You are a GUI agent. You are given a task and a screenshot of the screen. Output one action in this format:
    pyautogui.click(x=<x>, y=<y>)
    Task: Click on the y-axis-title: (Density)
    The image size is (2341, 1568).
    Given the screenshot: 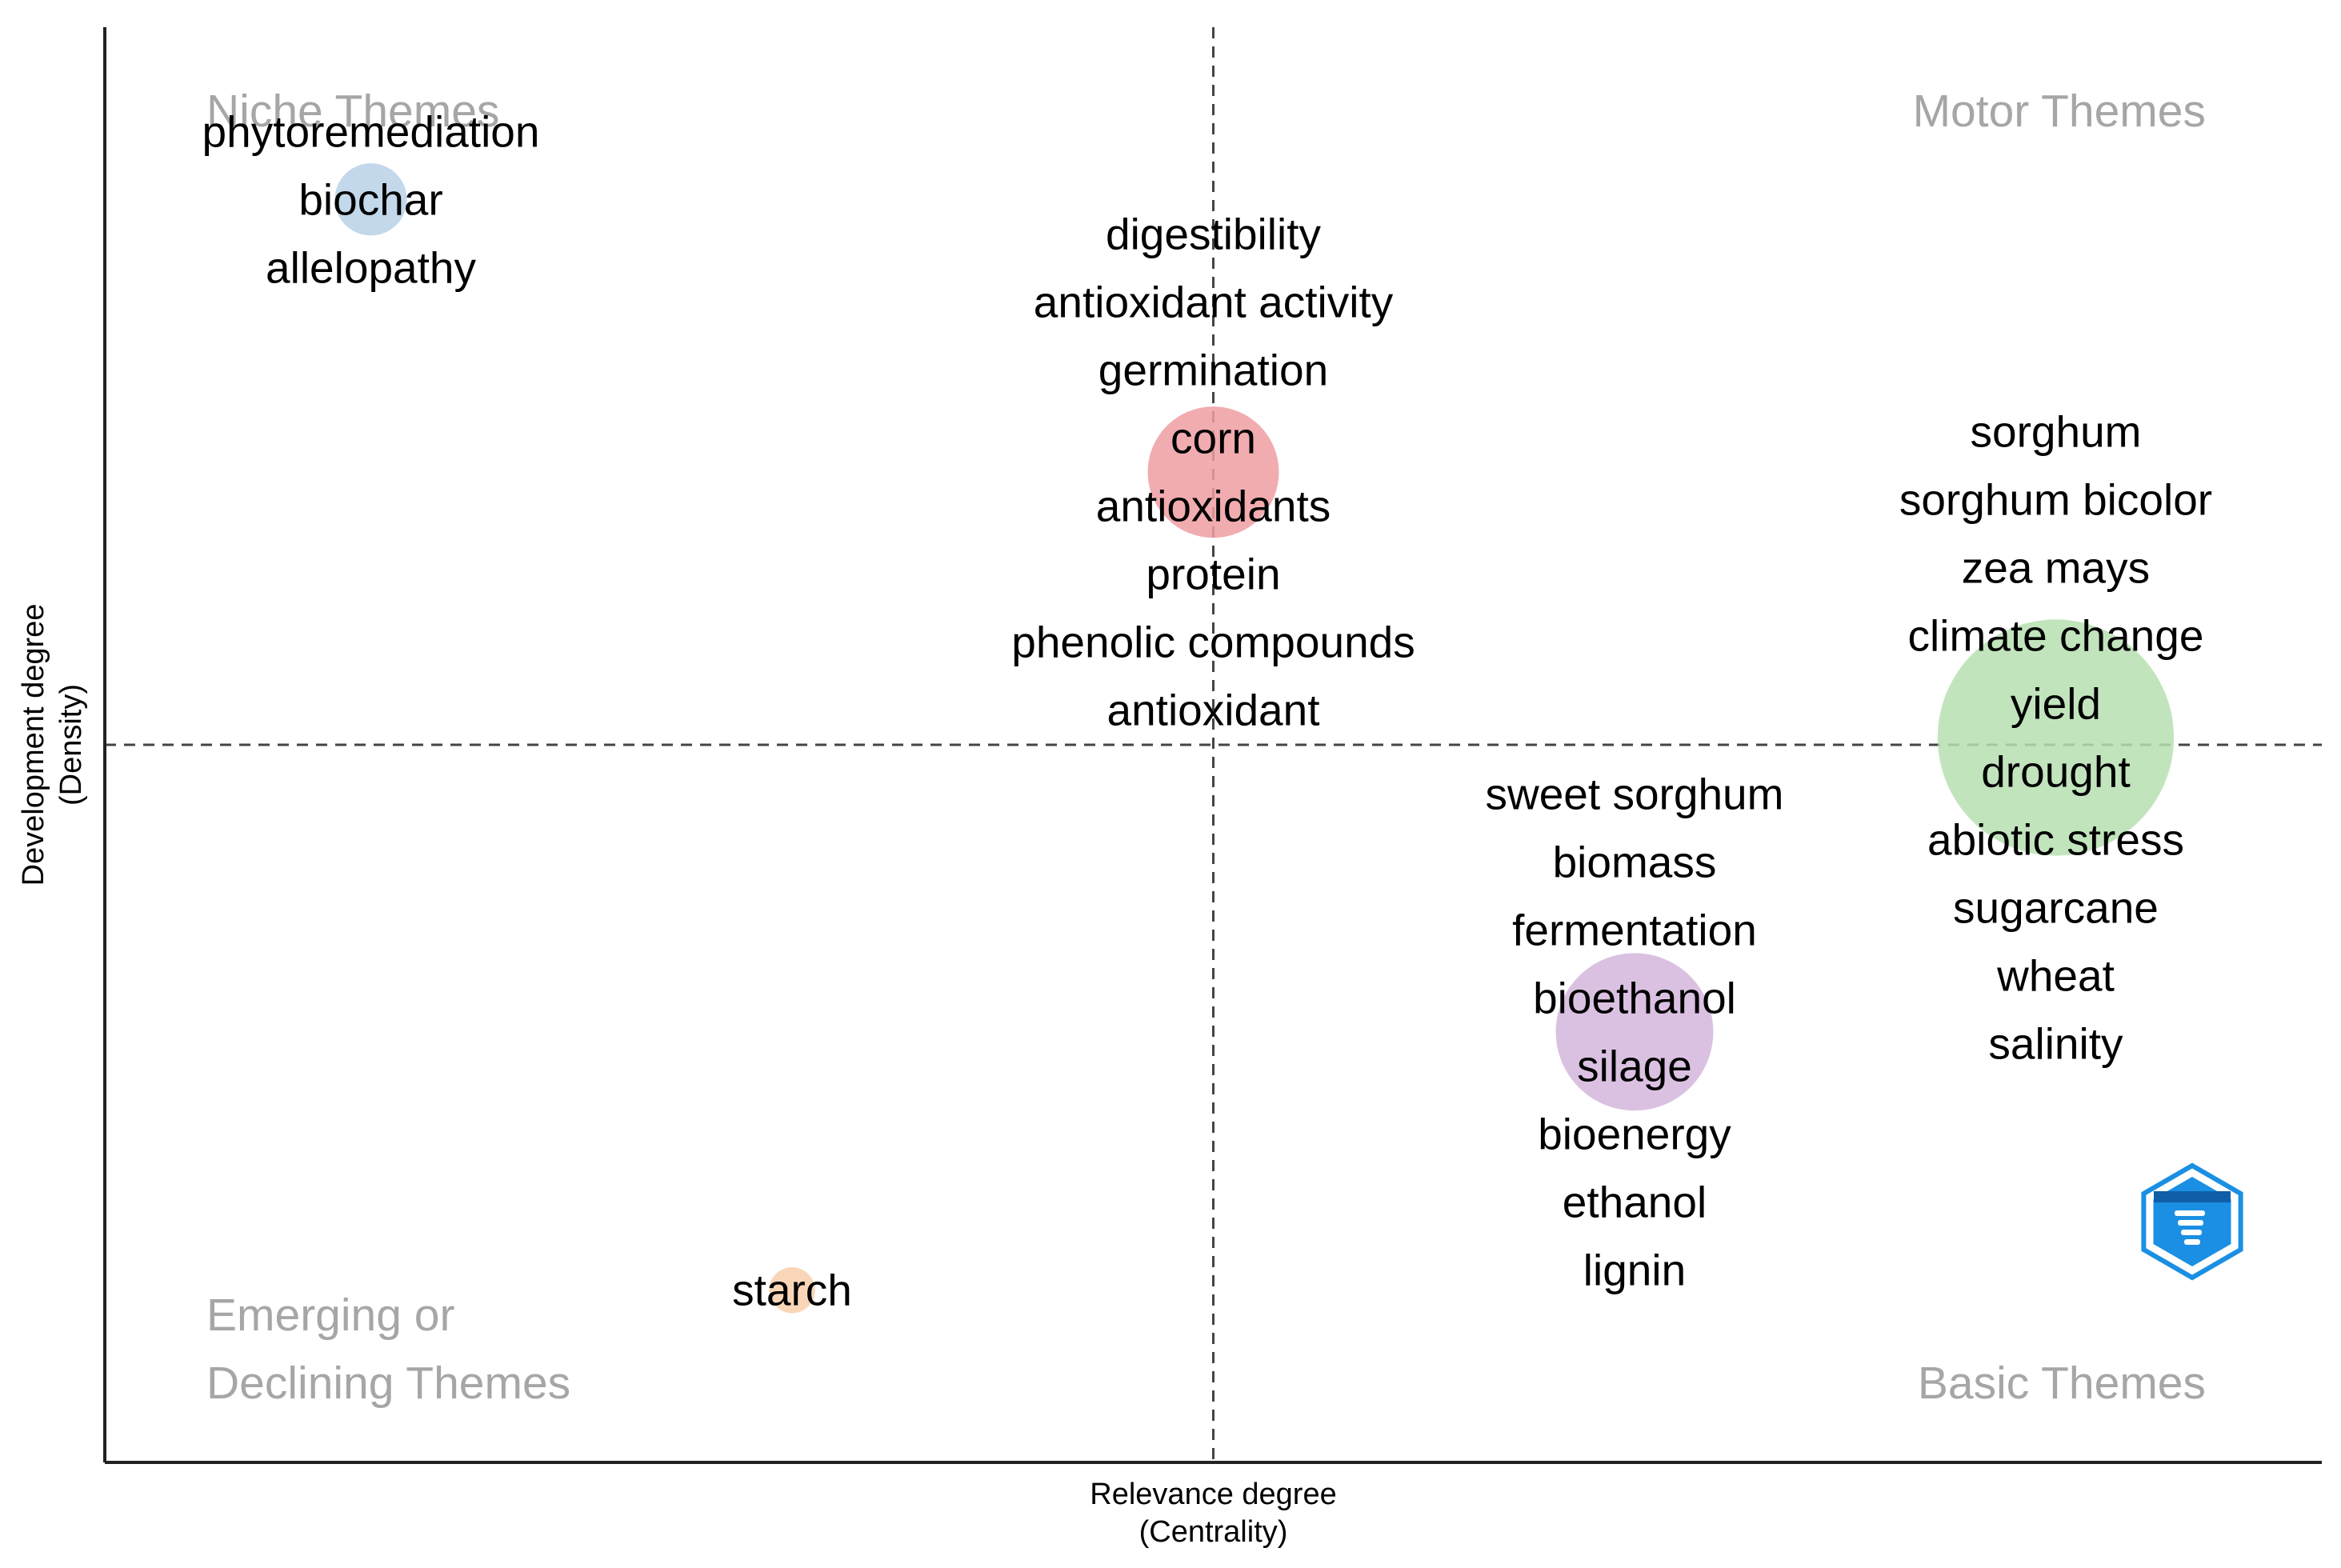 What is the action you would take?
    pyautogui.click(x=71, y=745)
    